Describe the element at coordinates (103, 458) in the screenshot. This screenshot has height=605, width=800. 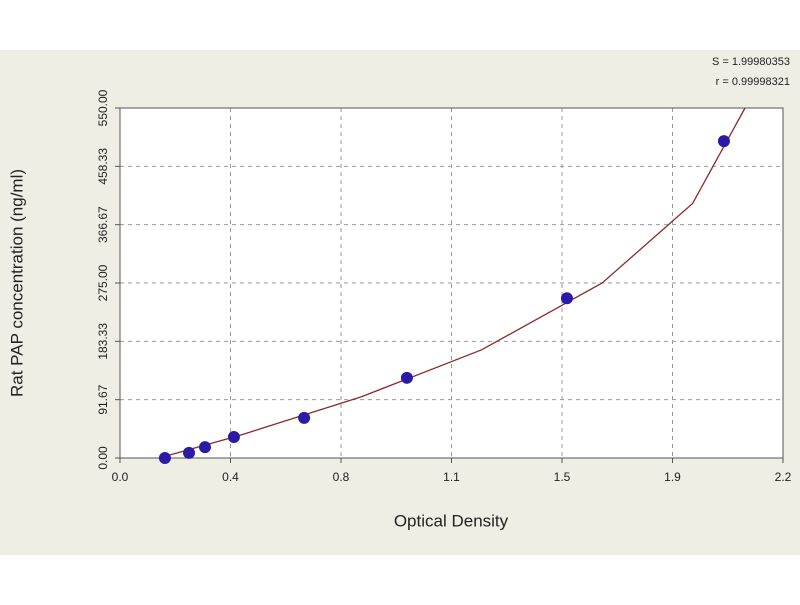
I see `y-tick-label: 0.00` at that location.